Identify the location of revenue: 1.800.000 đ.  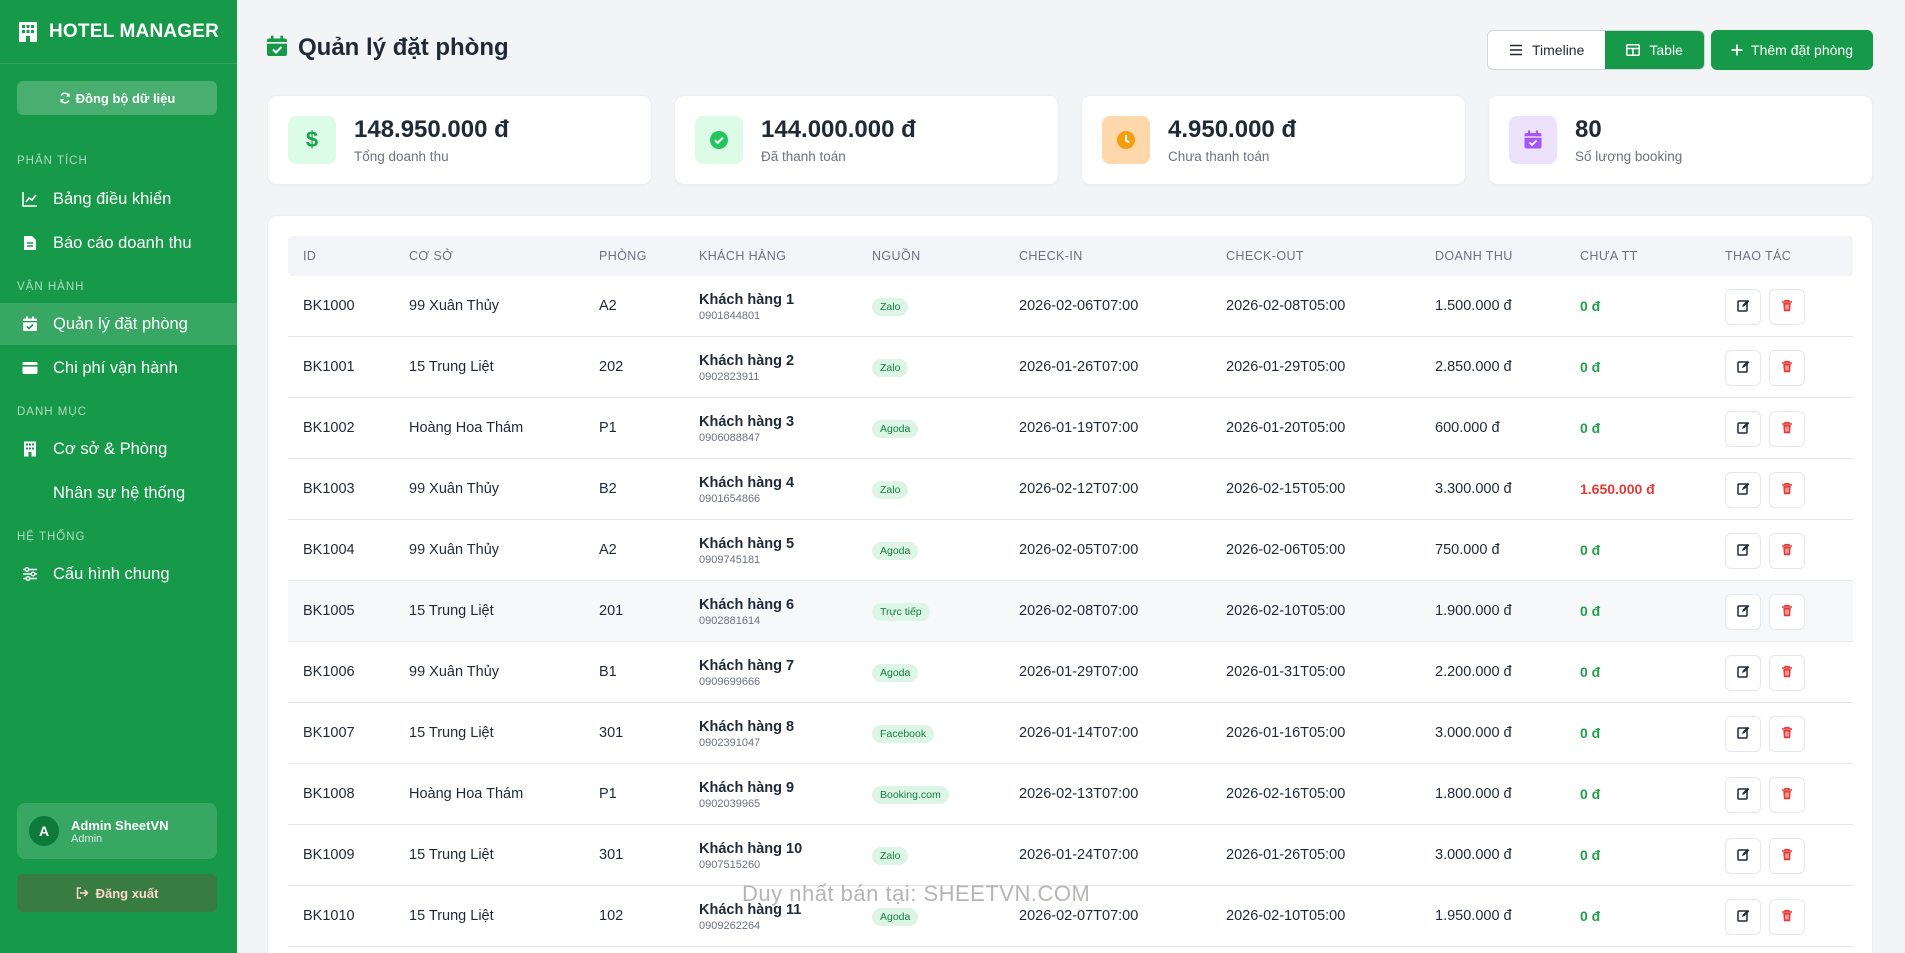
(1473, 794).